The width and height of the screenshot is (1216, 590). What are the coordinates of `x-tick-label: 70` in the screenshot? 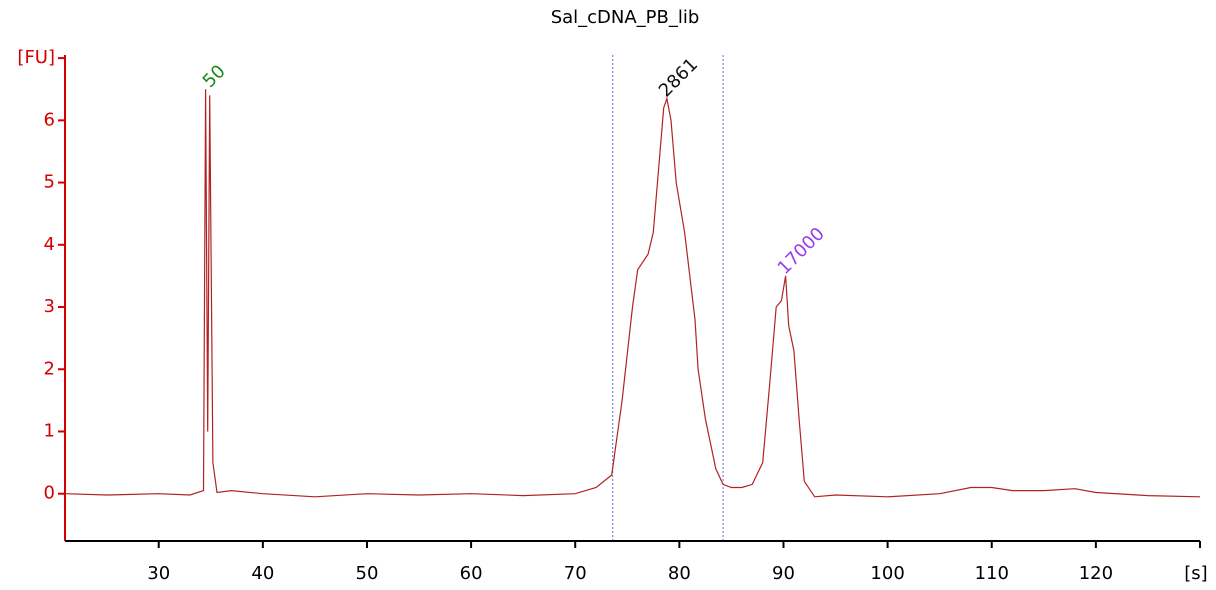 It's located at (575, 573).